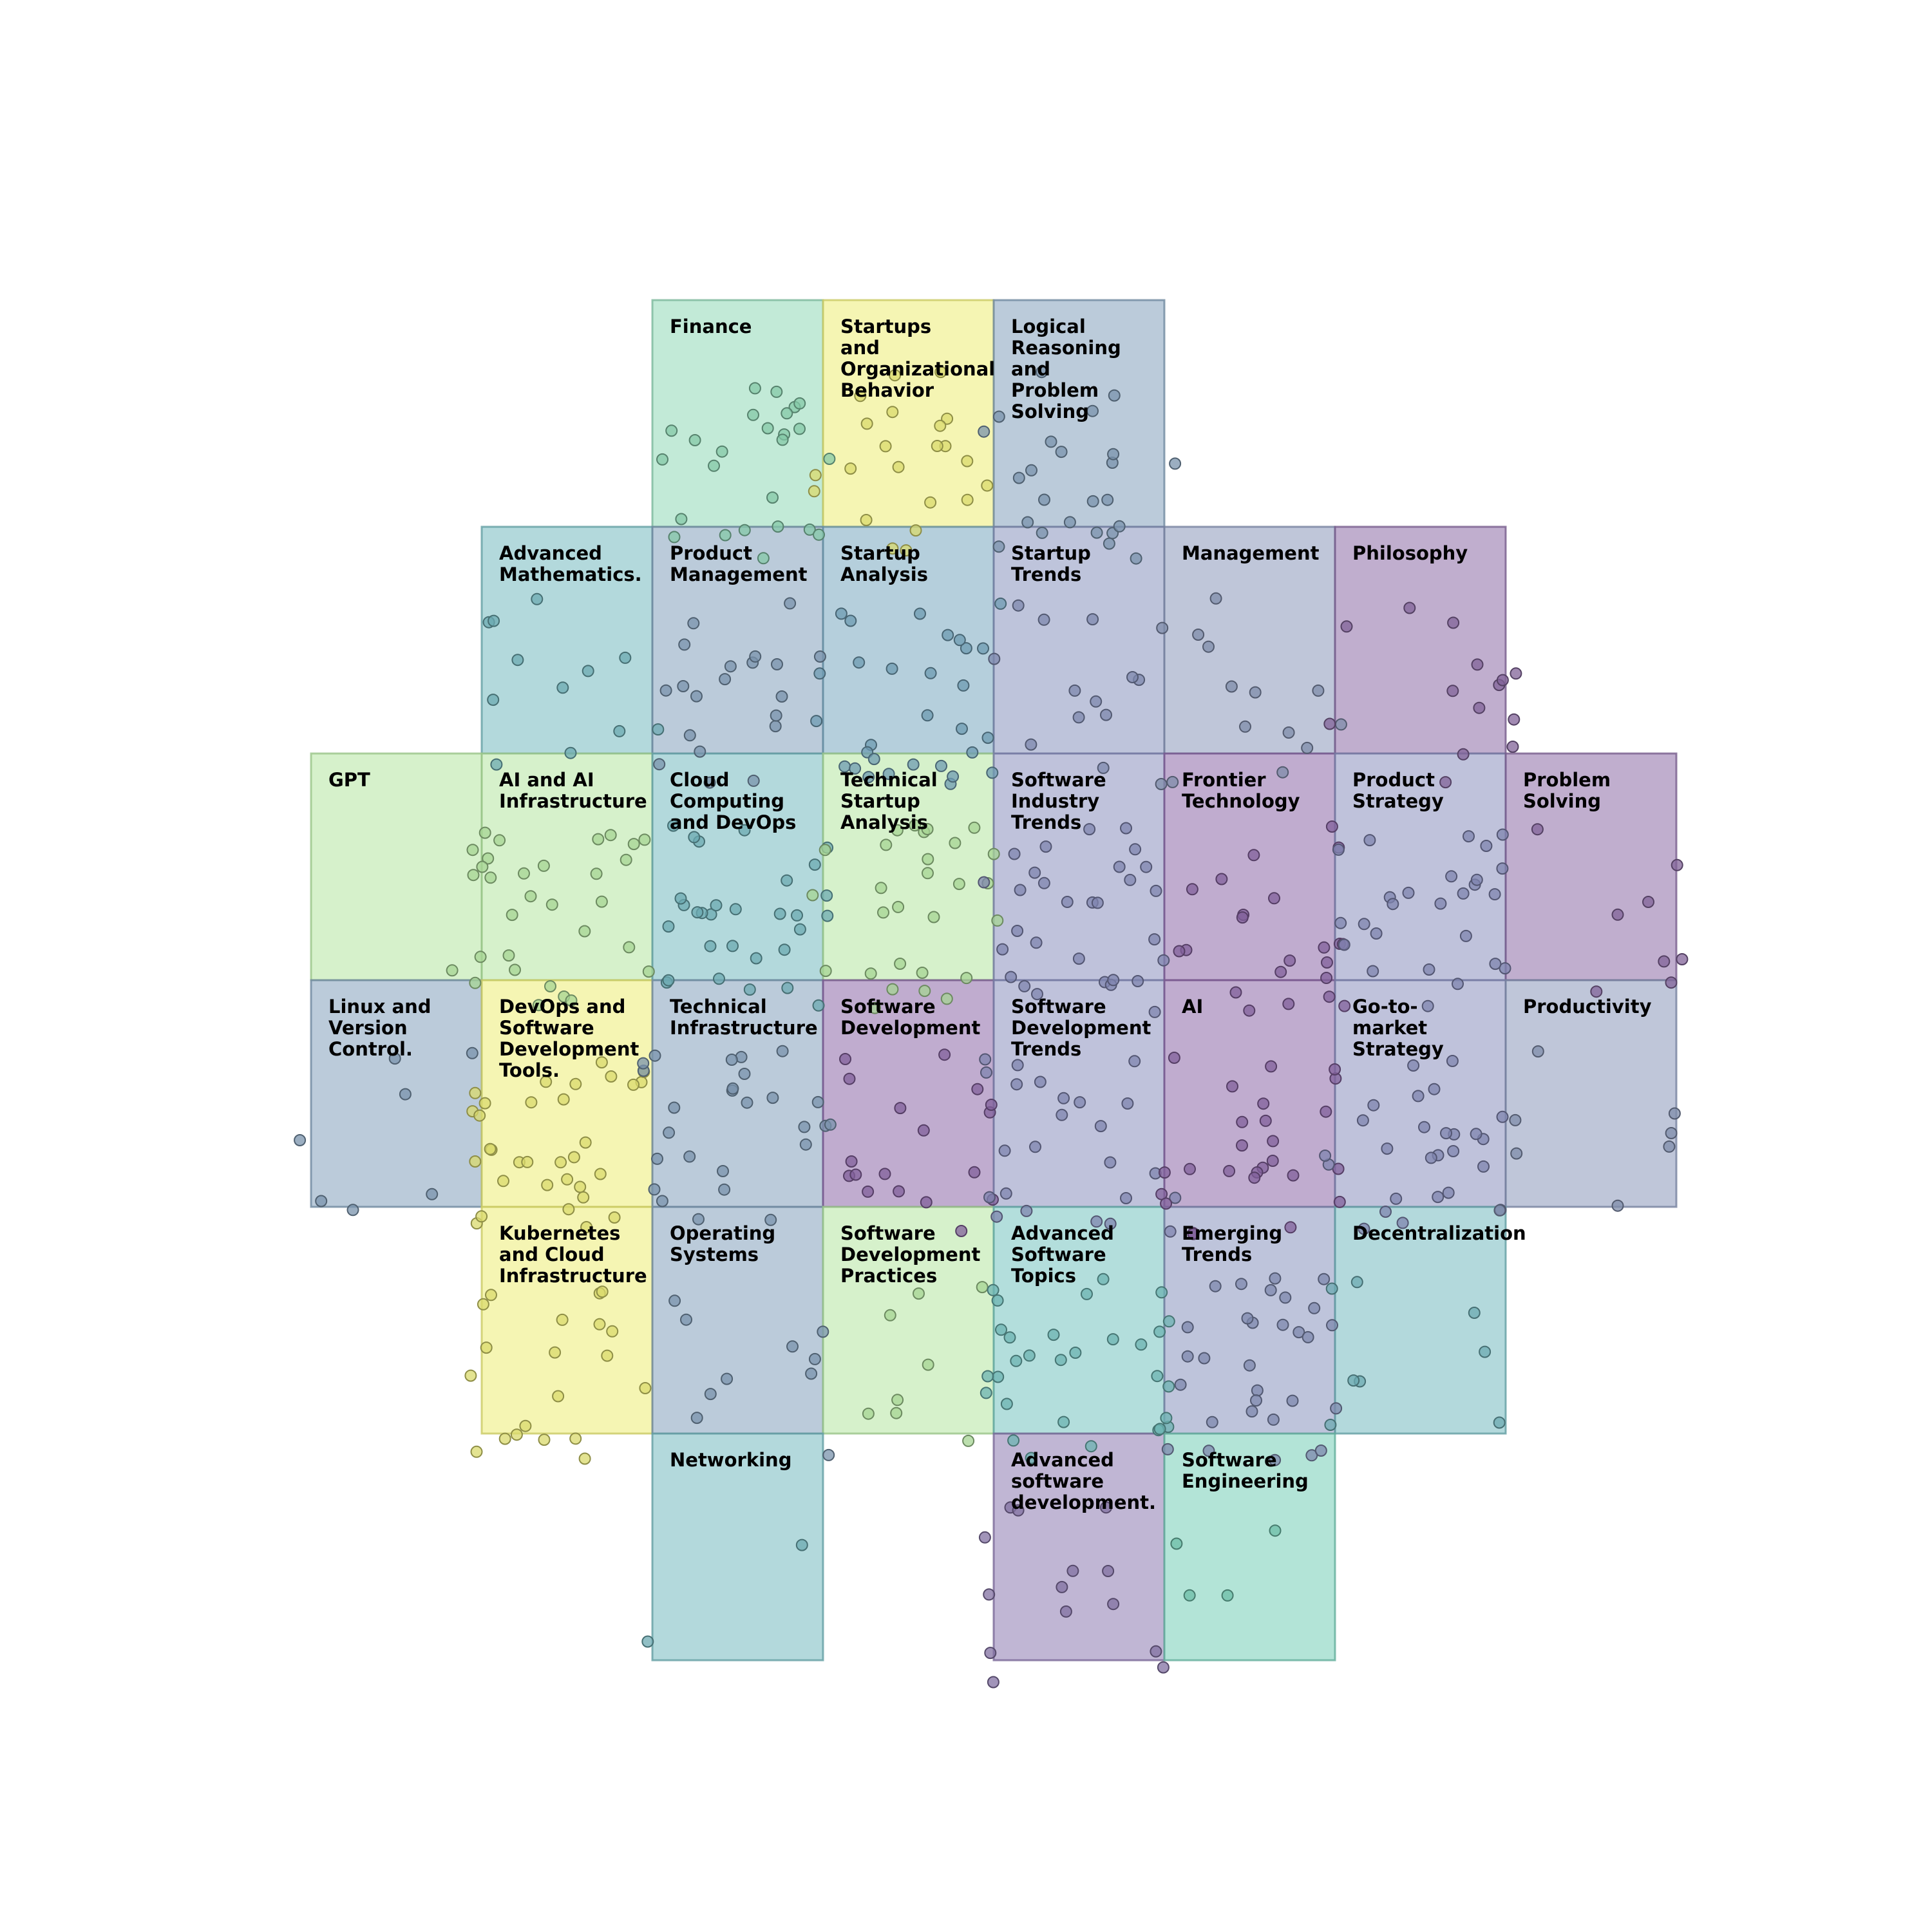 The width and height of the screenshot is (1932, 1932). I want to click on cell-linux-and-version-control, so click(397, 1093).